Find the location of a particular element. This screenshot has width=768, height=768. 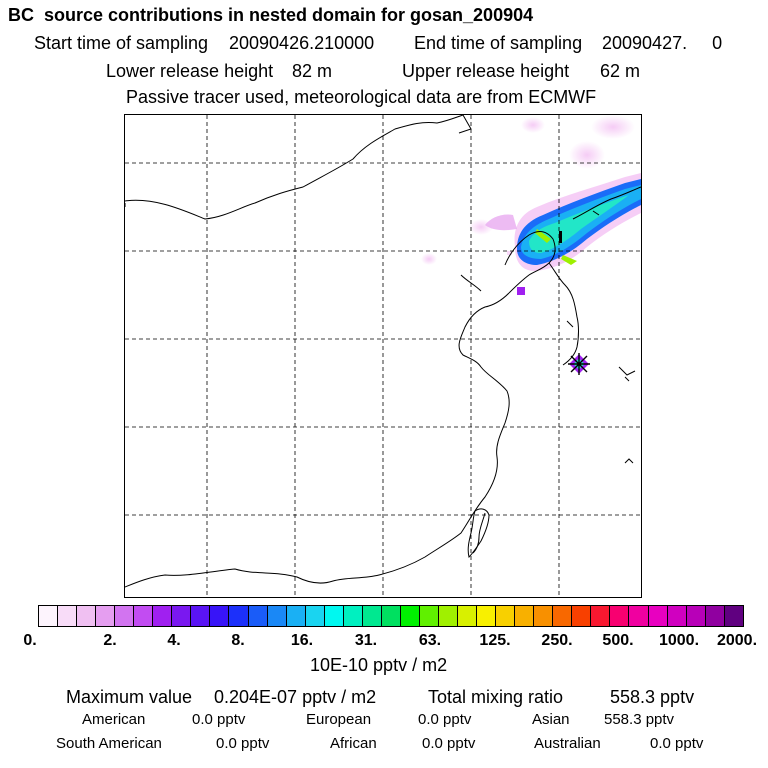

colorbar-tick: 2000. is located at coordinates (737, 640).